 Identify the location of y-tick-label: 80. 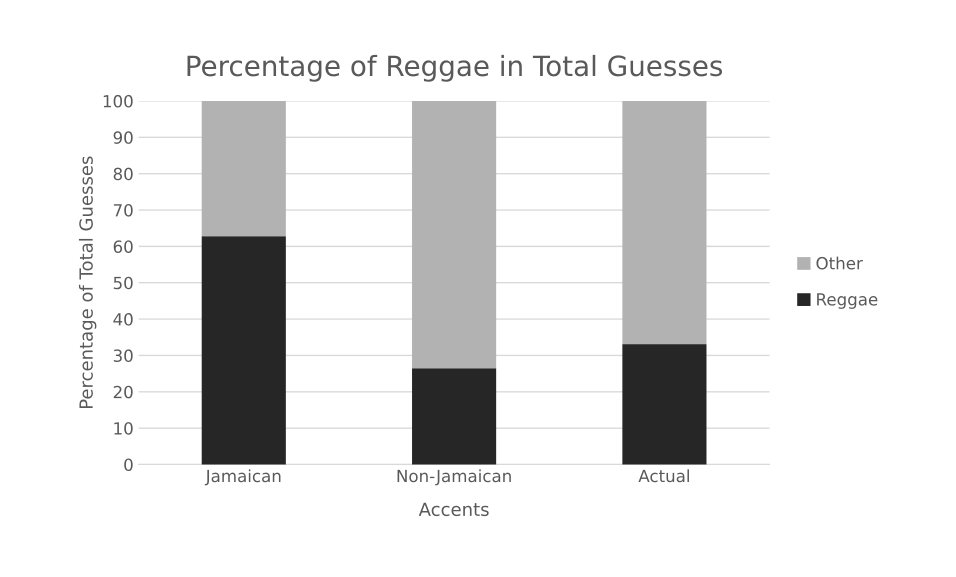
(123, 174).